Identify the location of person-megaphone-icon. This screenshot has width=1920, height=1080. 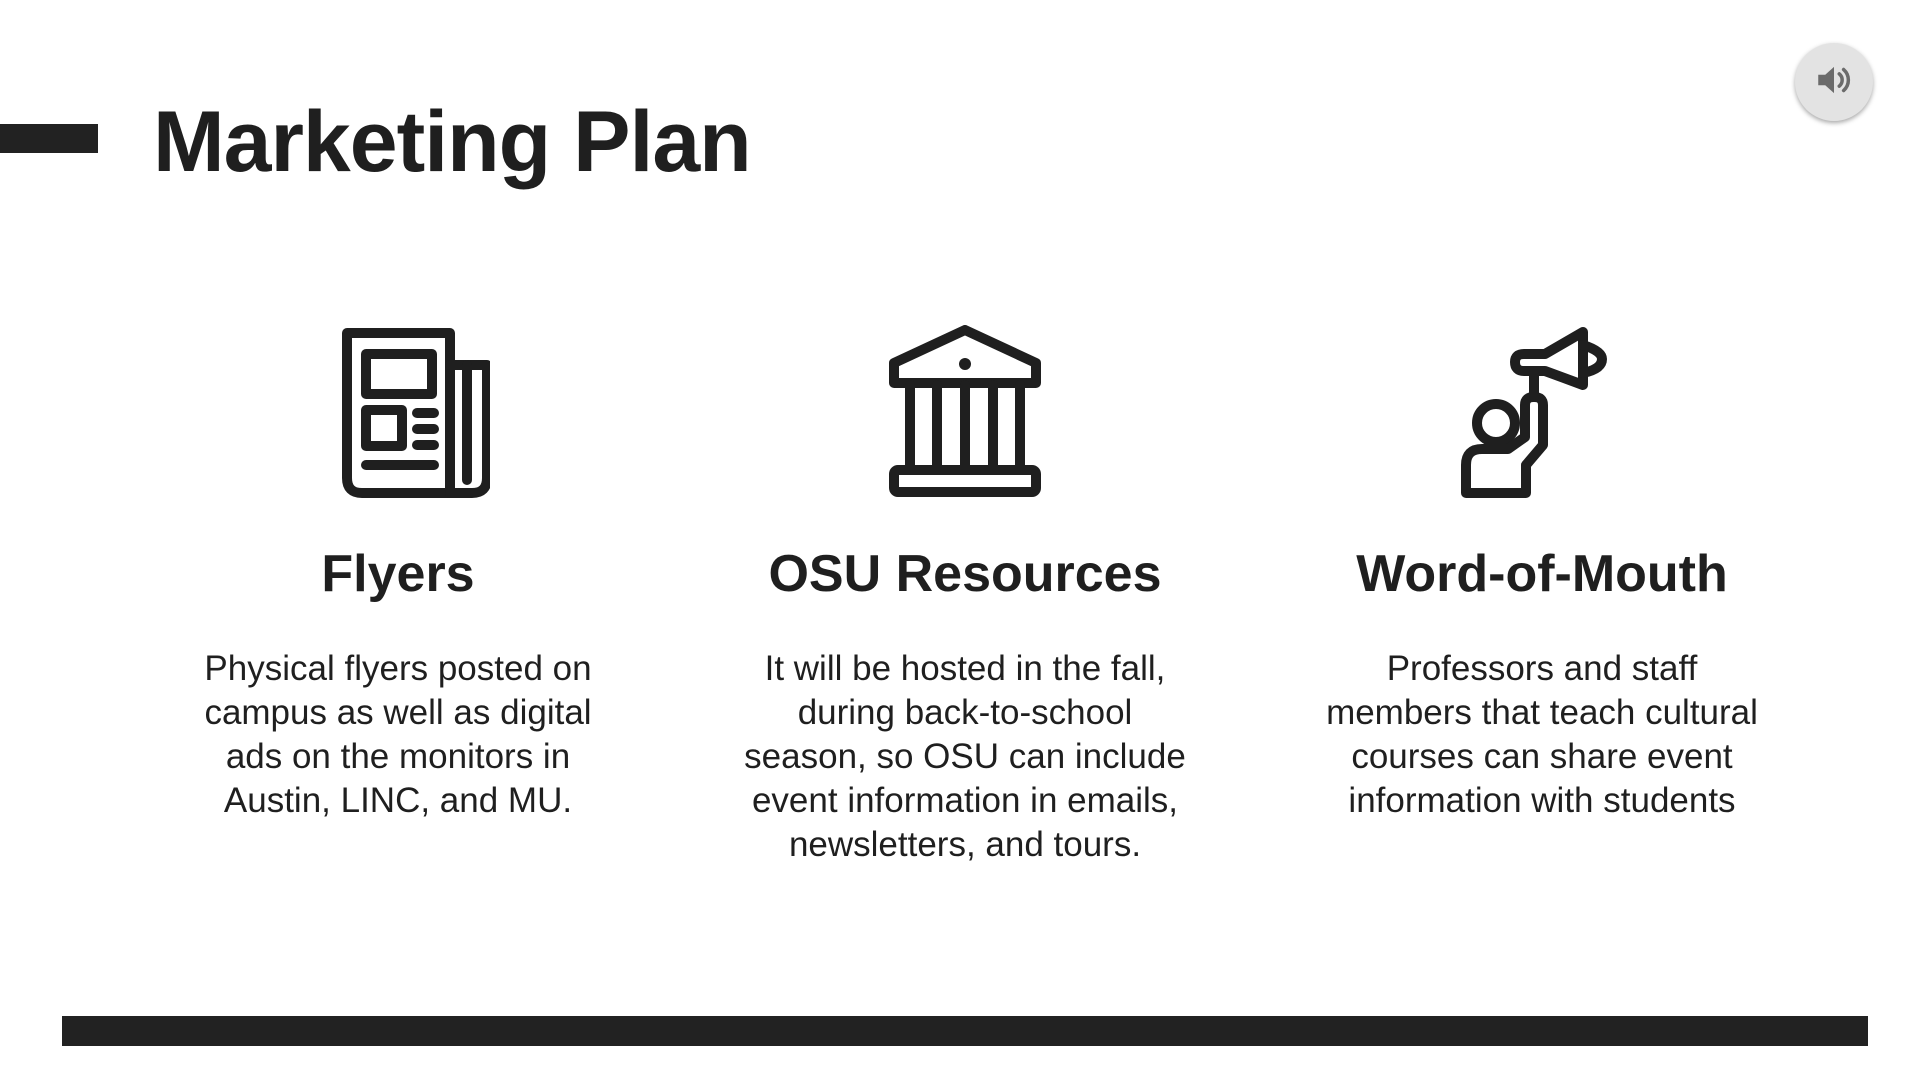
(1542, 417).